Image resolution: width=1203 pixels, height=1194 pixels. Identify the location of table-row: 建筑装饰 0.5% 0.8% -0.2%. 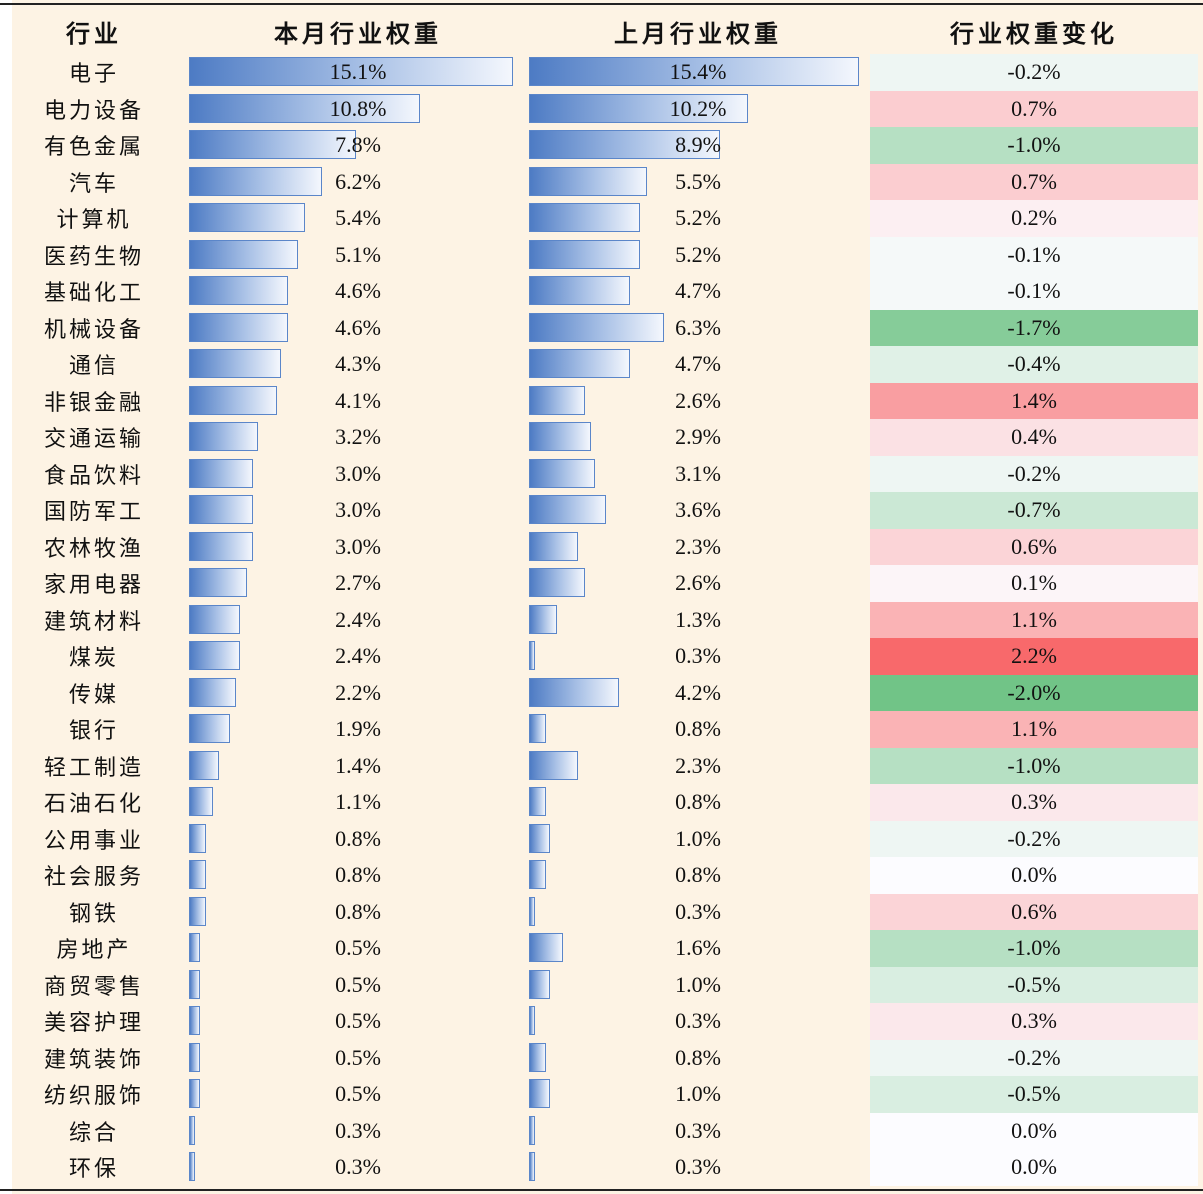
(601, 1057).